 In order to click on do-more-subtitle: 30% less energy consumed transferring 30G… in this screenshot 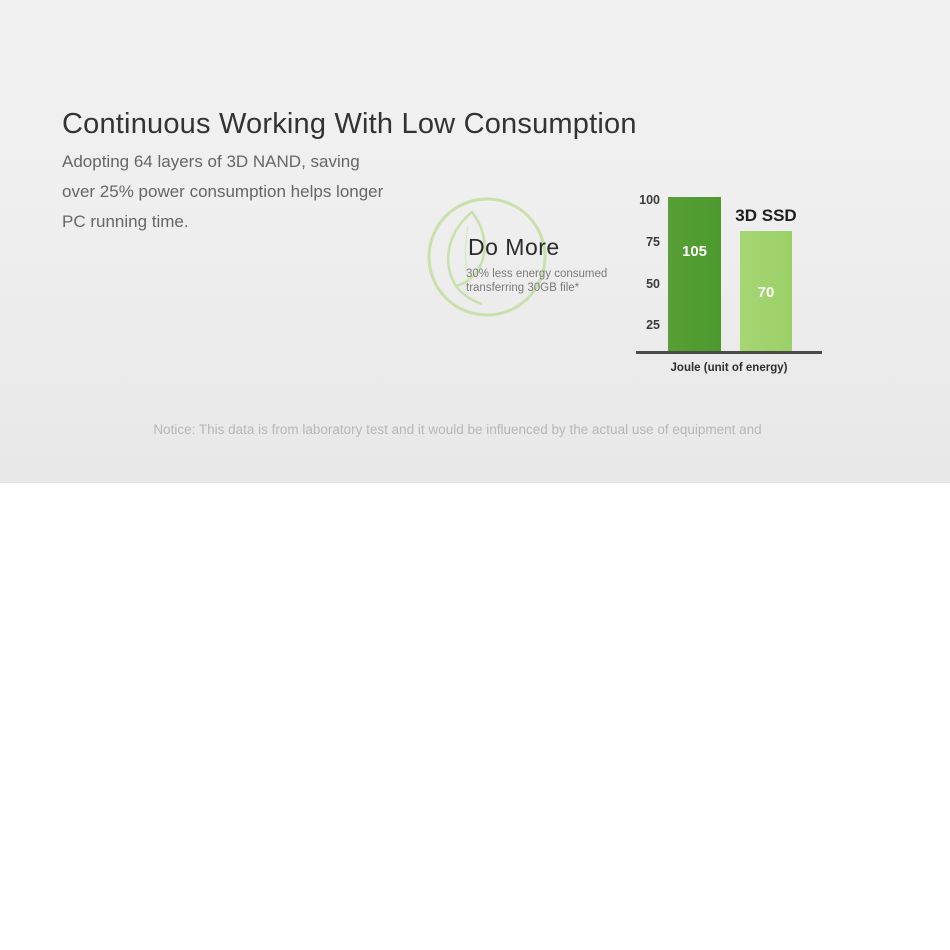, I will do `click(536, 281)`.